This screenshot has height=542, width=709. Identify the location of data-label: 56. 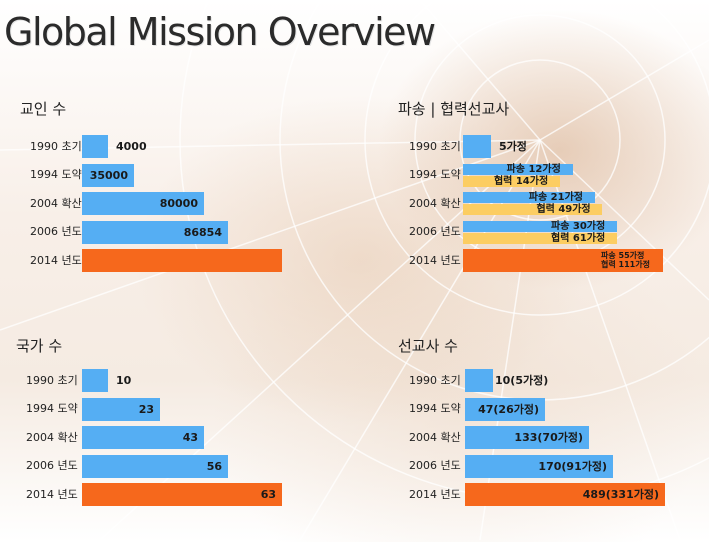
(214, 466).